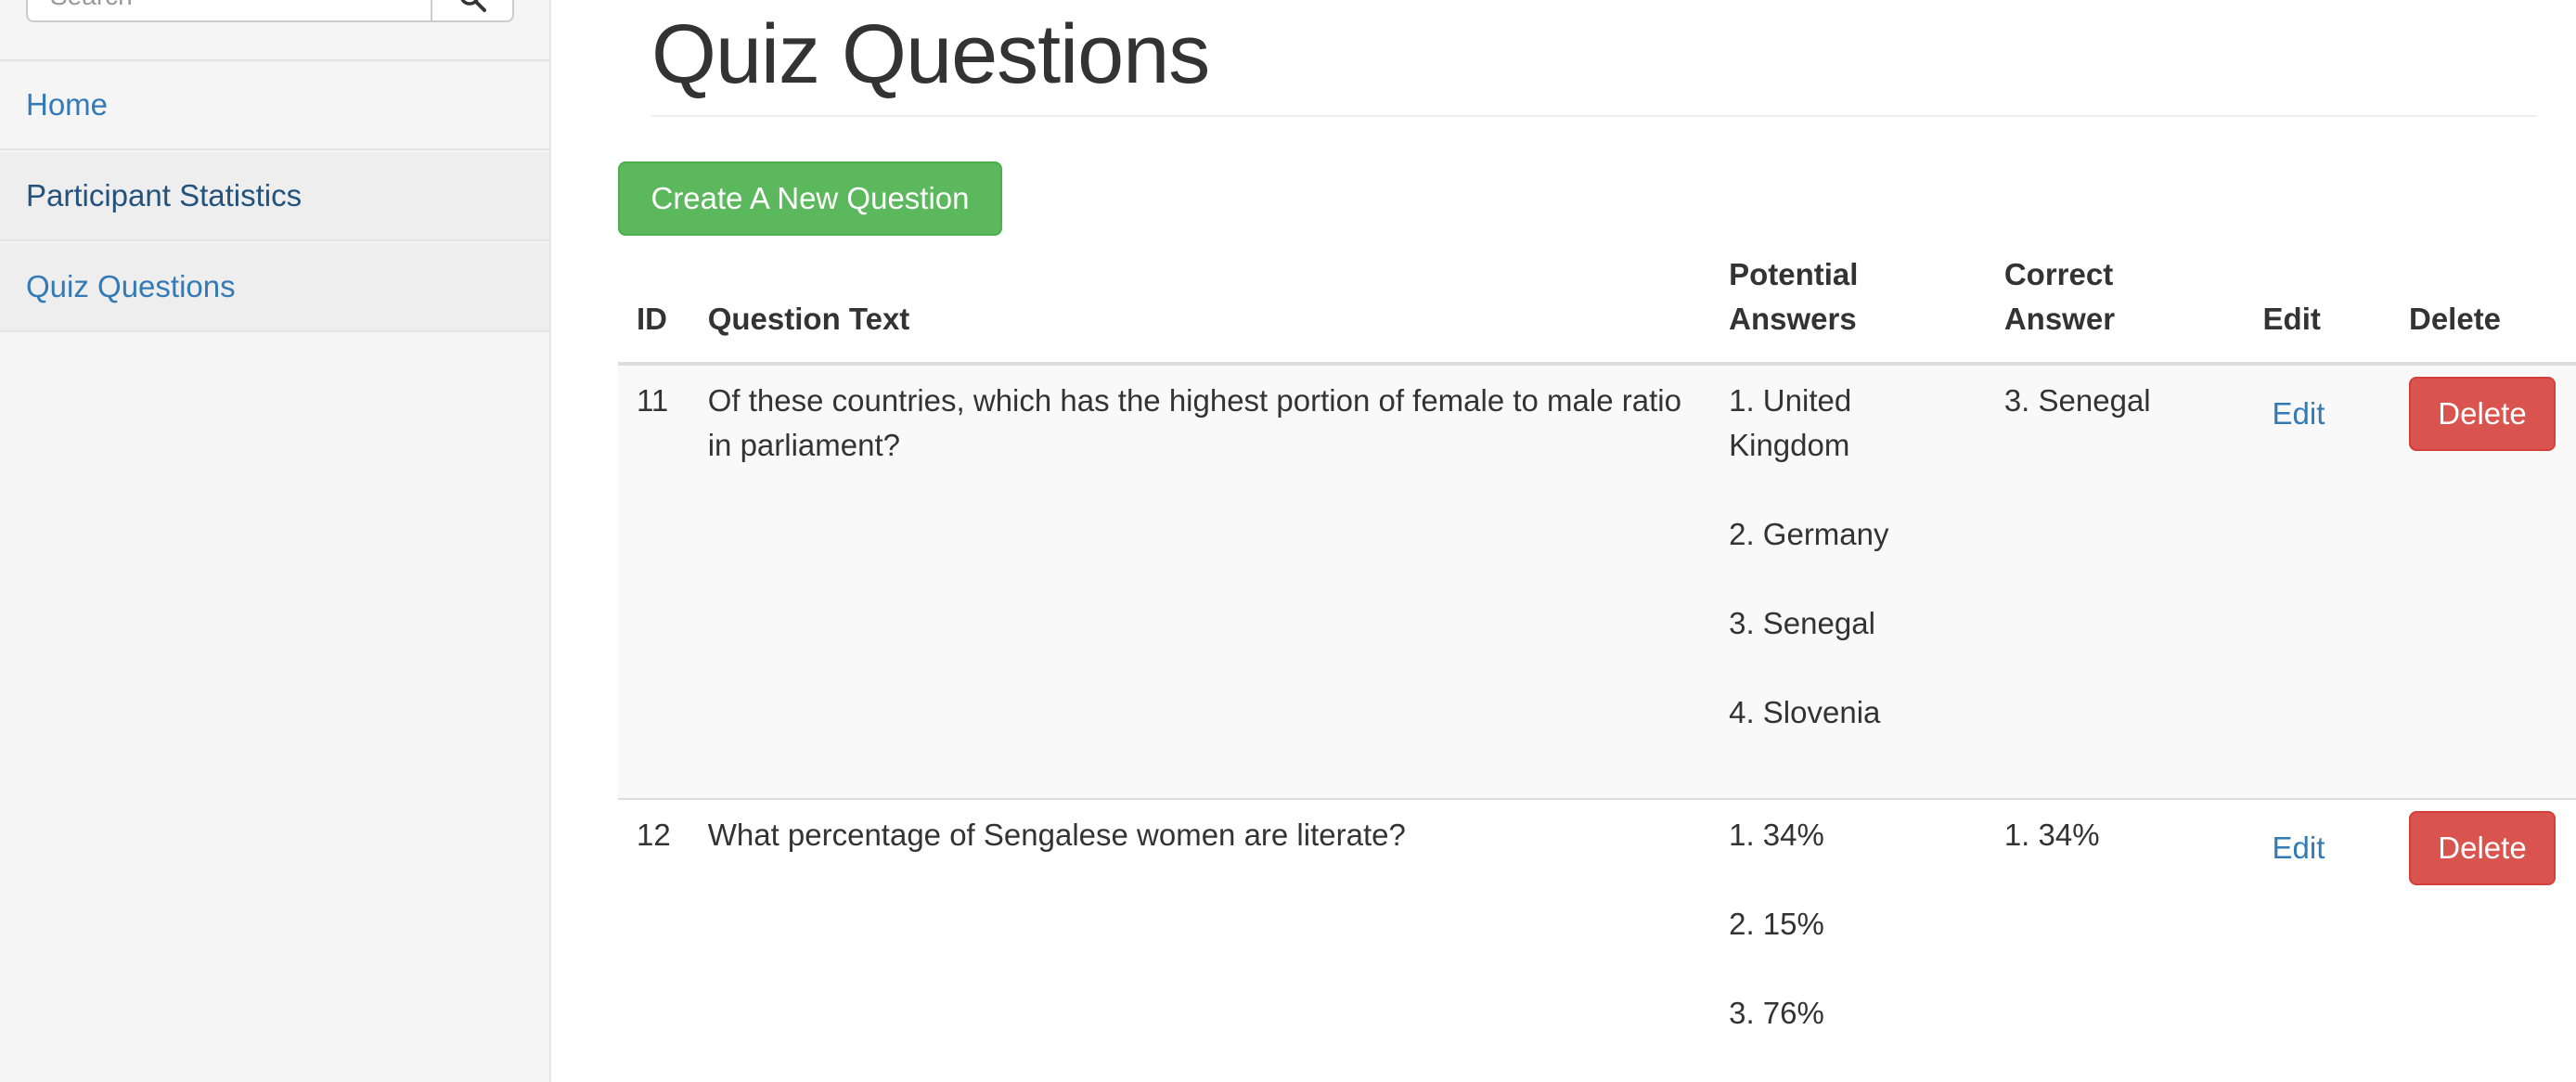 The width and height of the screenshot is (2576, 1082). Describe the element at coordinates (1848, 924) in the screenshot. I see `cell-potential-answers: 1. 34% 2. 15% 3. 76%` at that location.